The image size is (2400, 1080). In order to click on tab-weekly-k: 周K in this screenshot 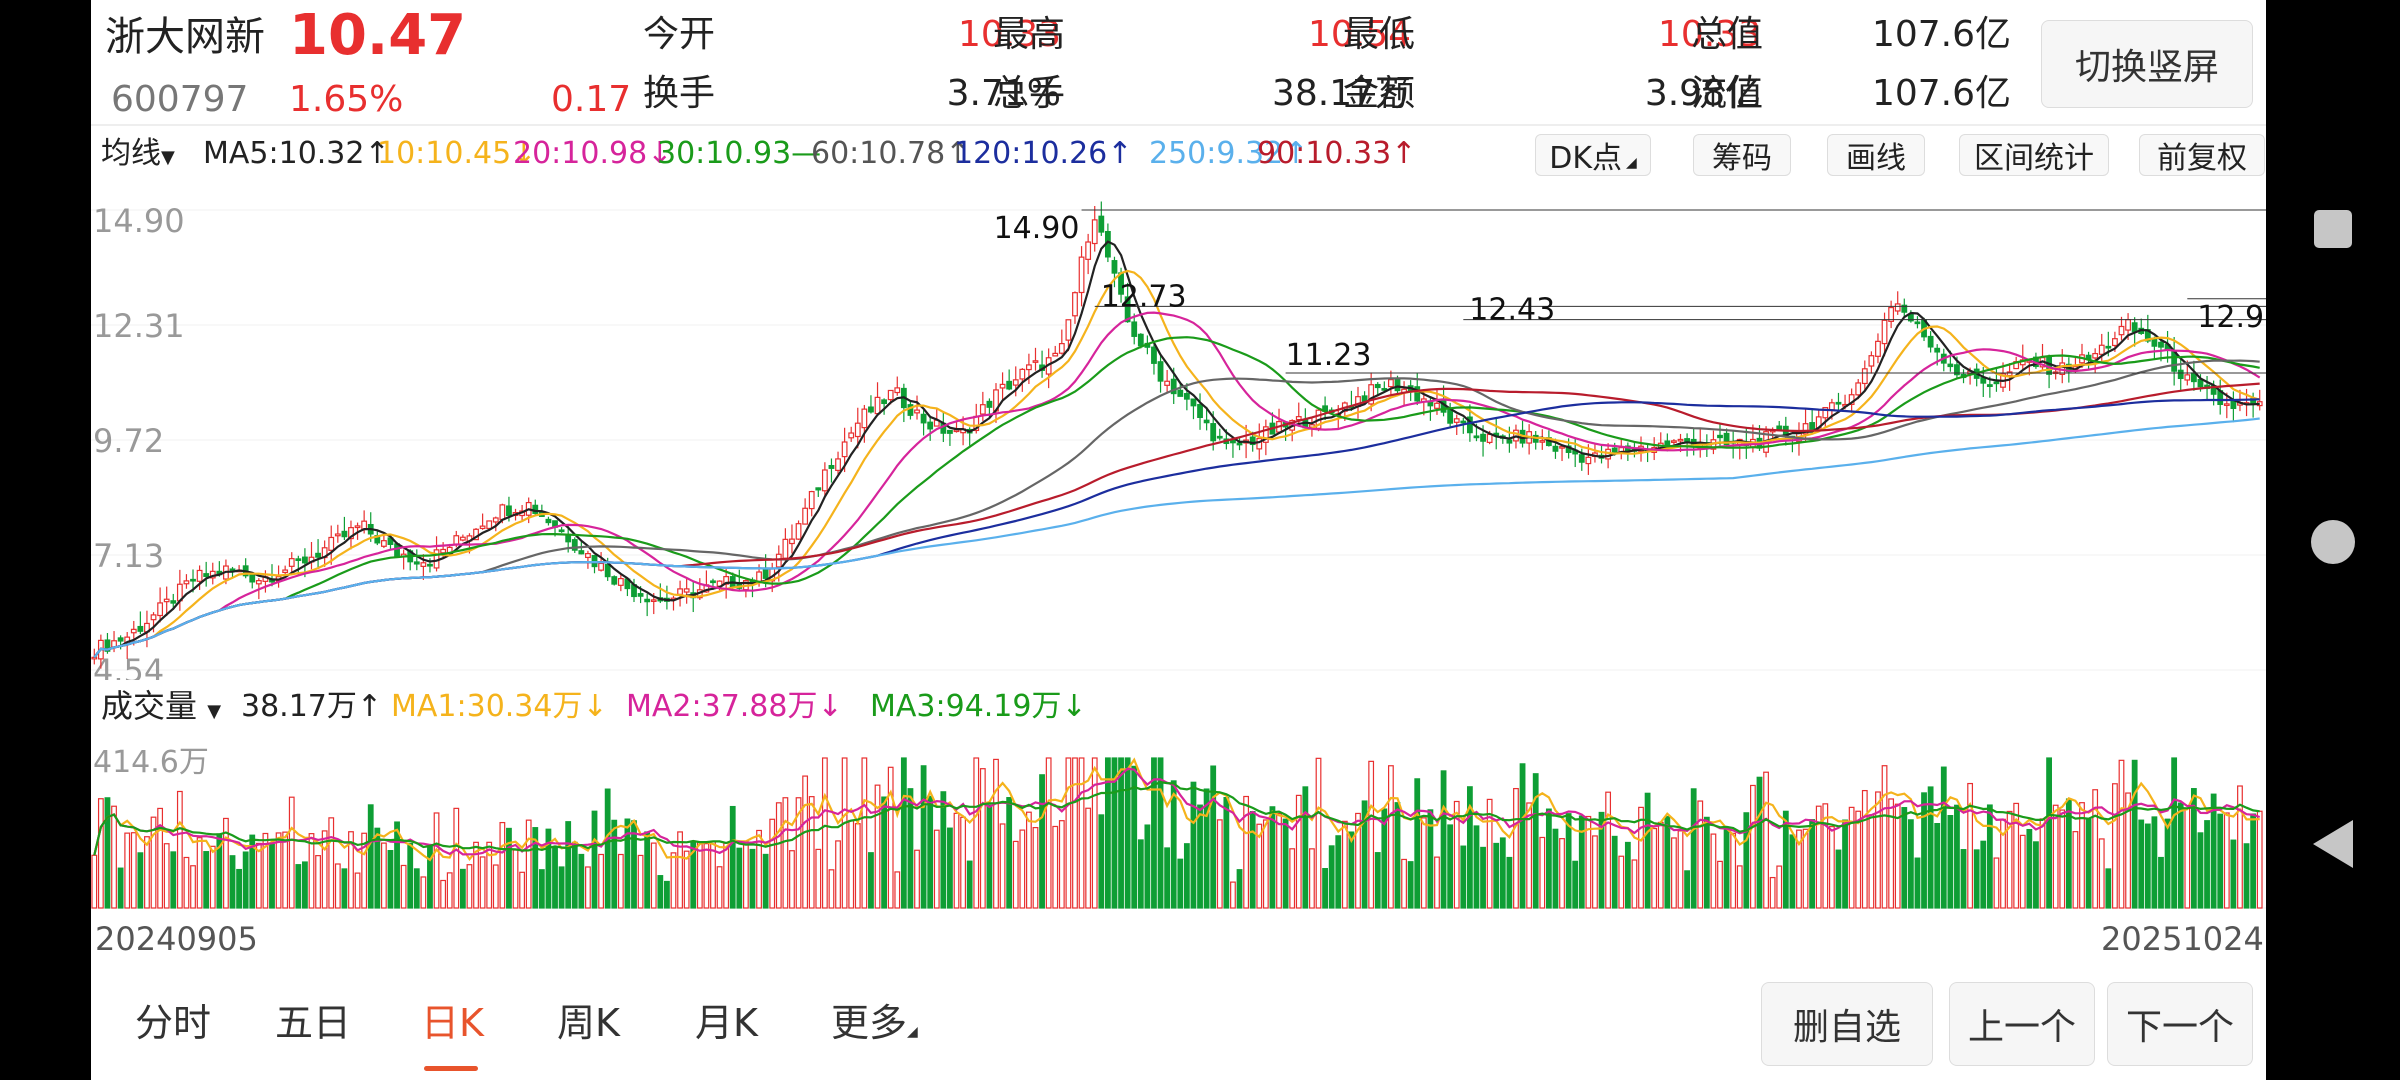, I will do `click(588, 1023)`.